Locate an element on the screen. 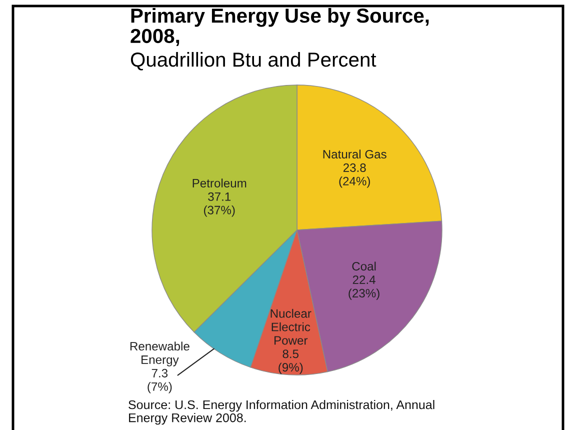 Image resolution: width=579 pixels, height=430 pixels. slice-label: Renewable Energy is located at coordinates (160, 354).